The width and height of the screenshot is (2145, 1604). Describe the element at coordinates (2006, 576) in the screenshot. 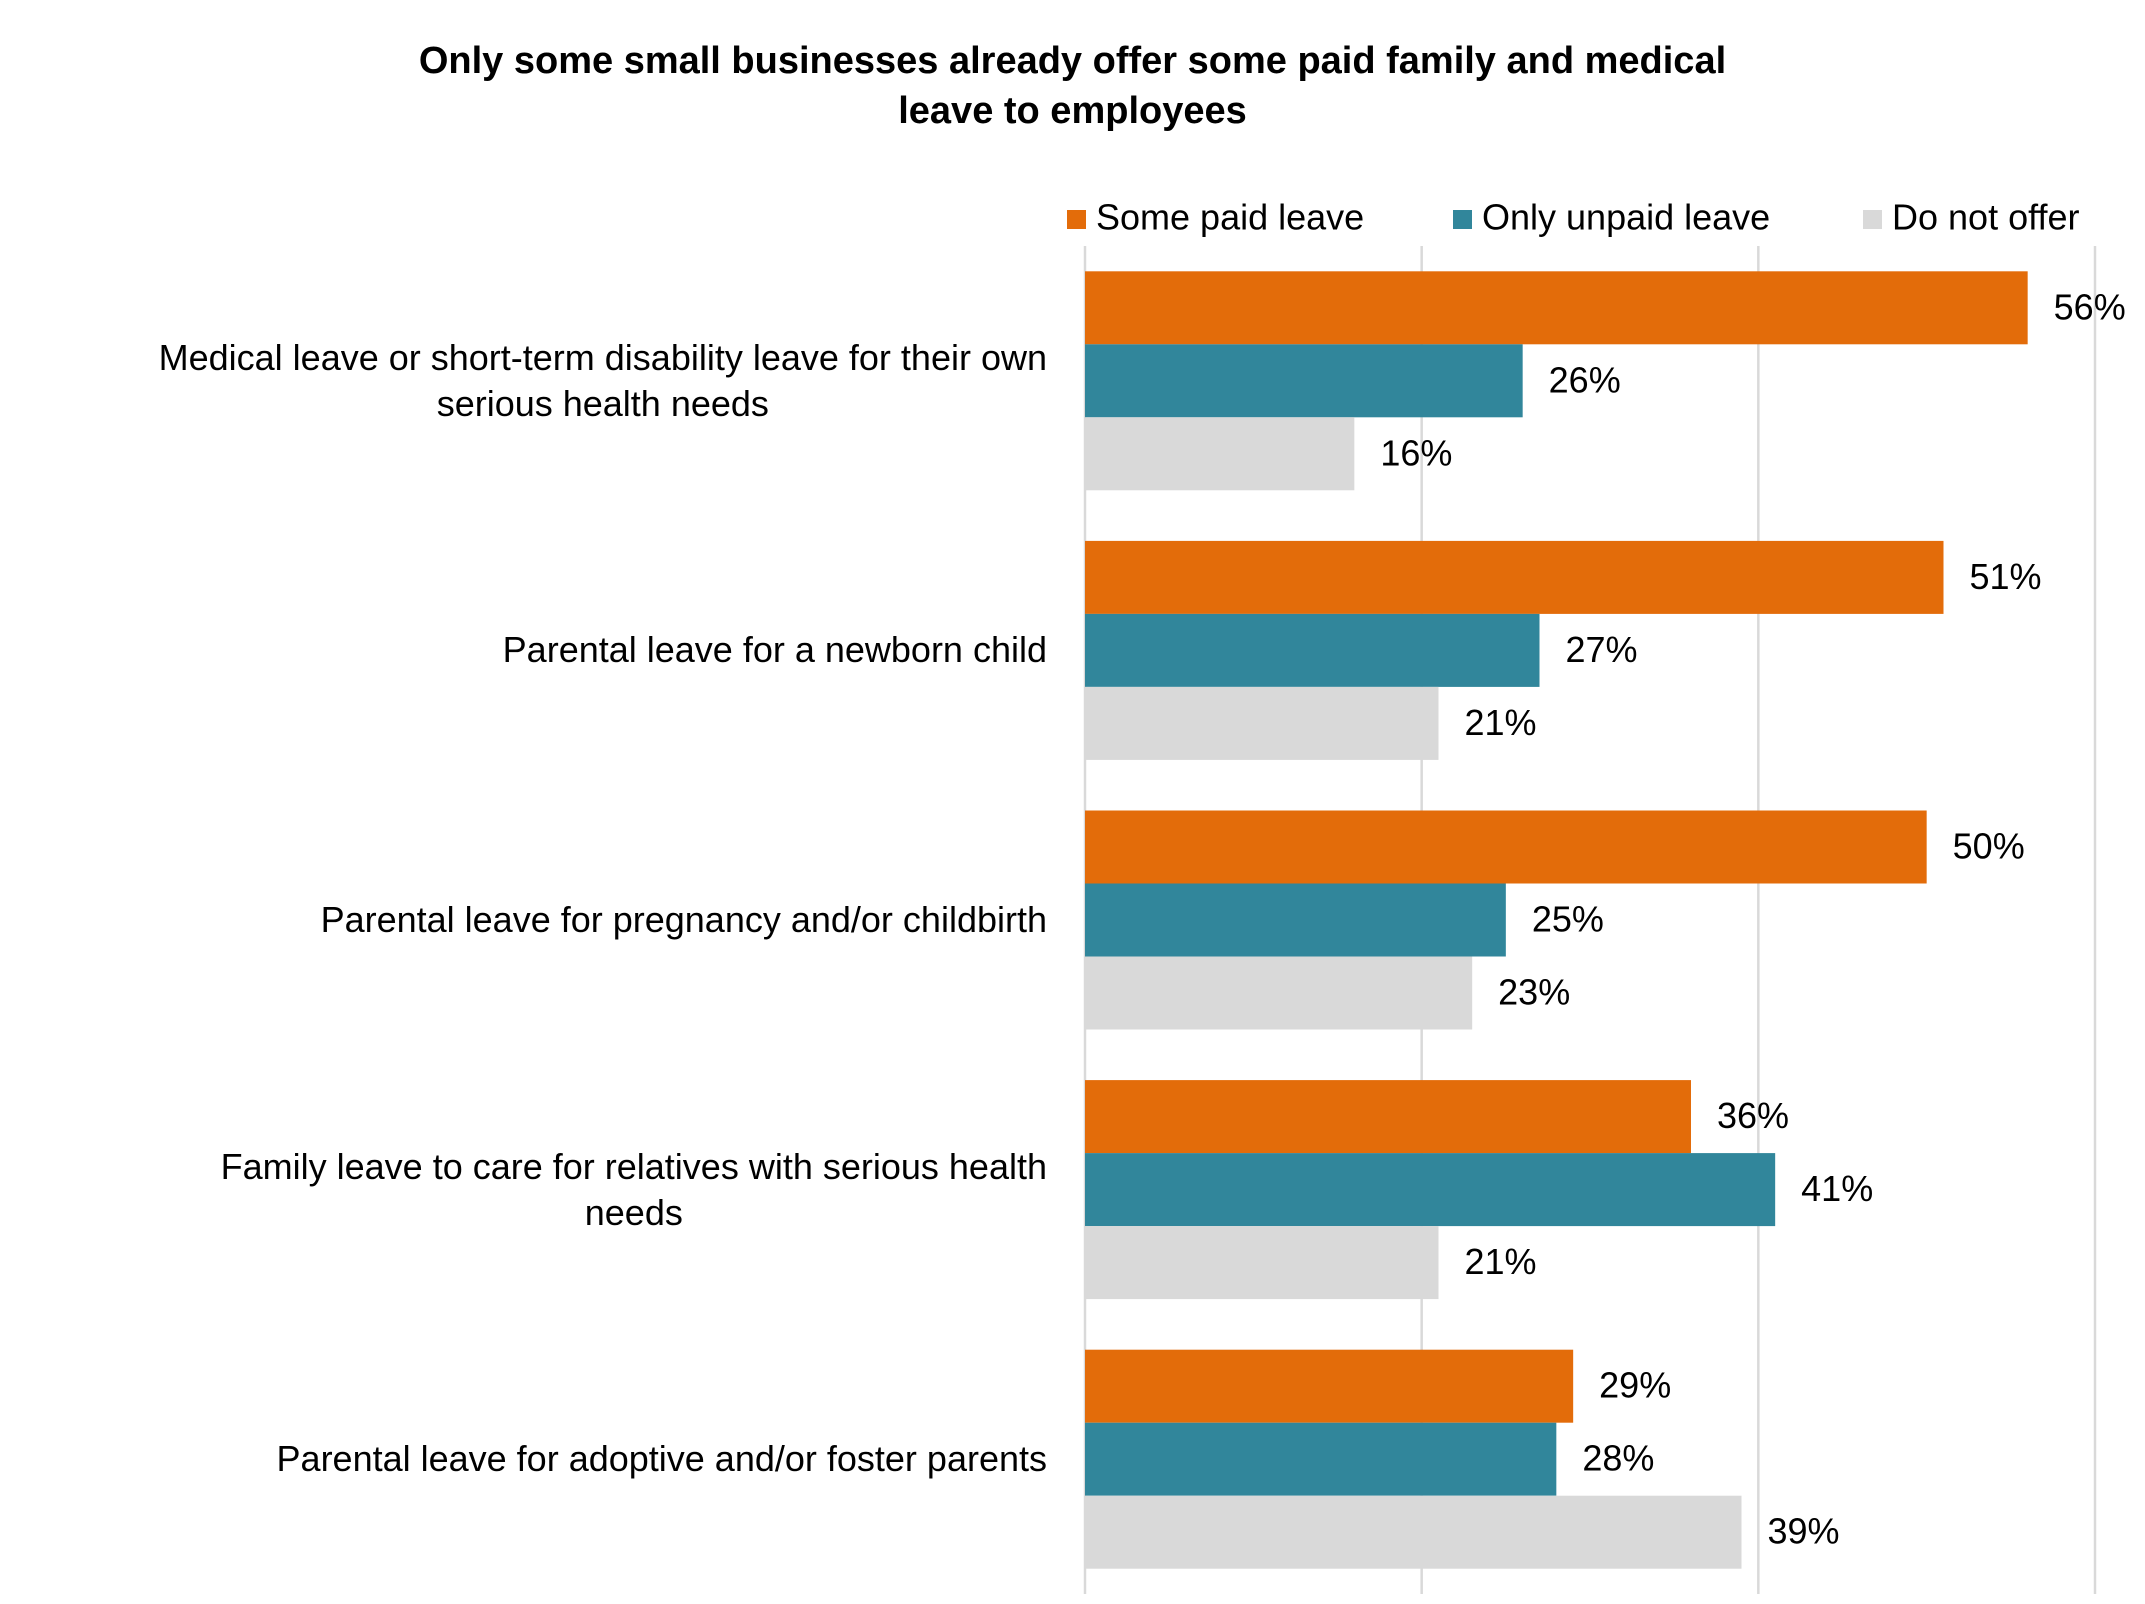

I see `value-label: 51%` at that location.